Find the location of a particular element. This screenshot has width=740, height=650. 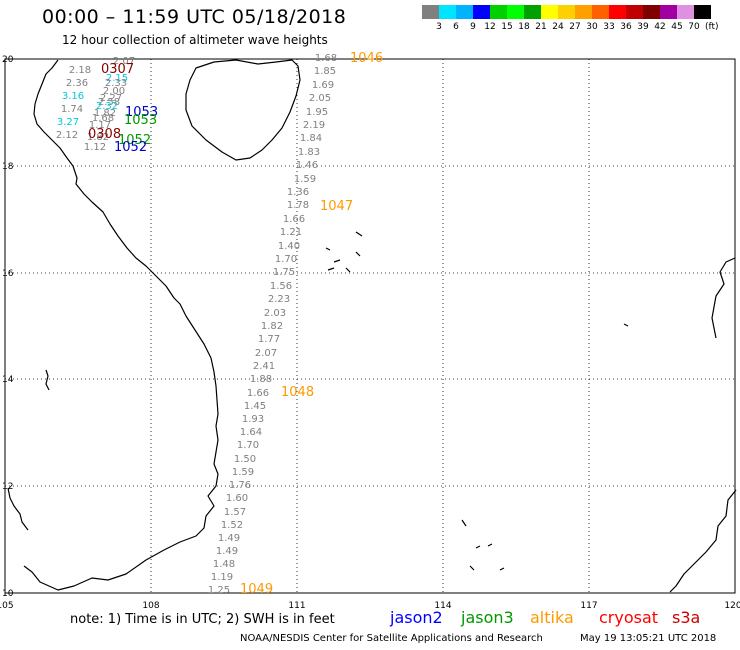

wave-height-label: 2.58 is located at coordinates (109, 102).